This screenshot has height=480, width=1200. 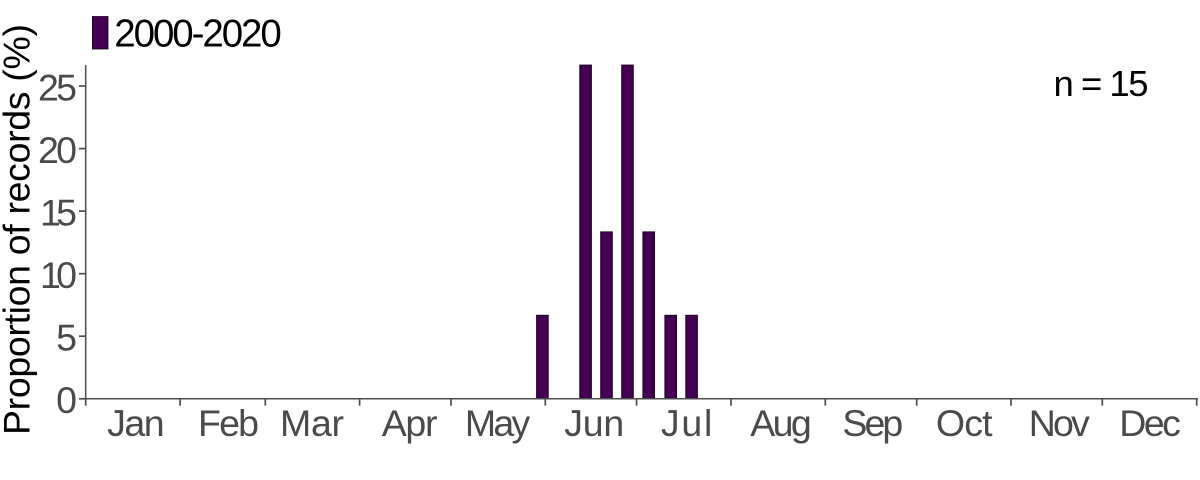 I want to click on svg-text: Aug, so click(x=780, y=423).